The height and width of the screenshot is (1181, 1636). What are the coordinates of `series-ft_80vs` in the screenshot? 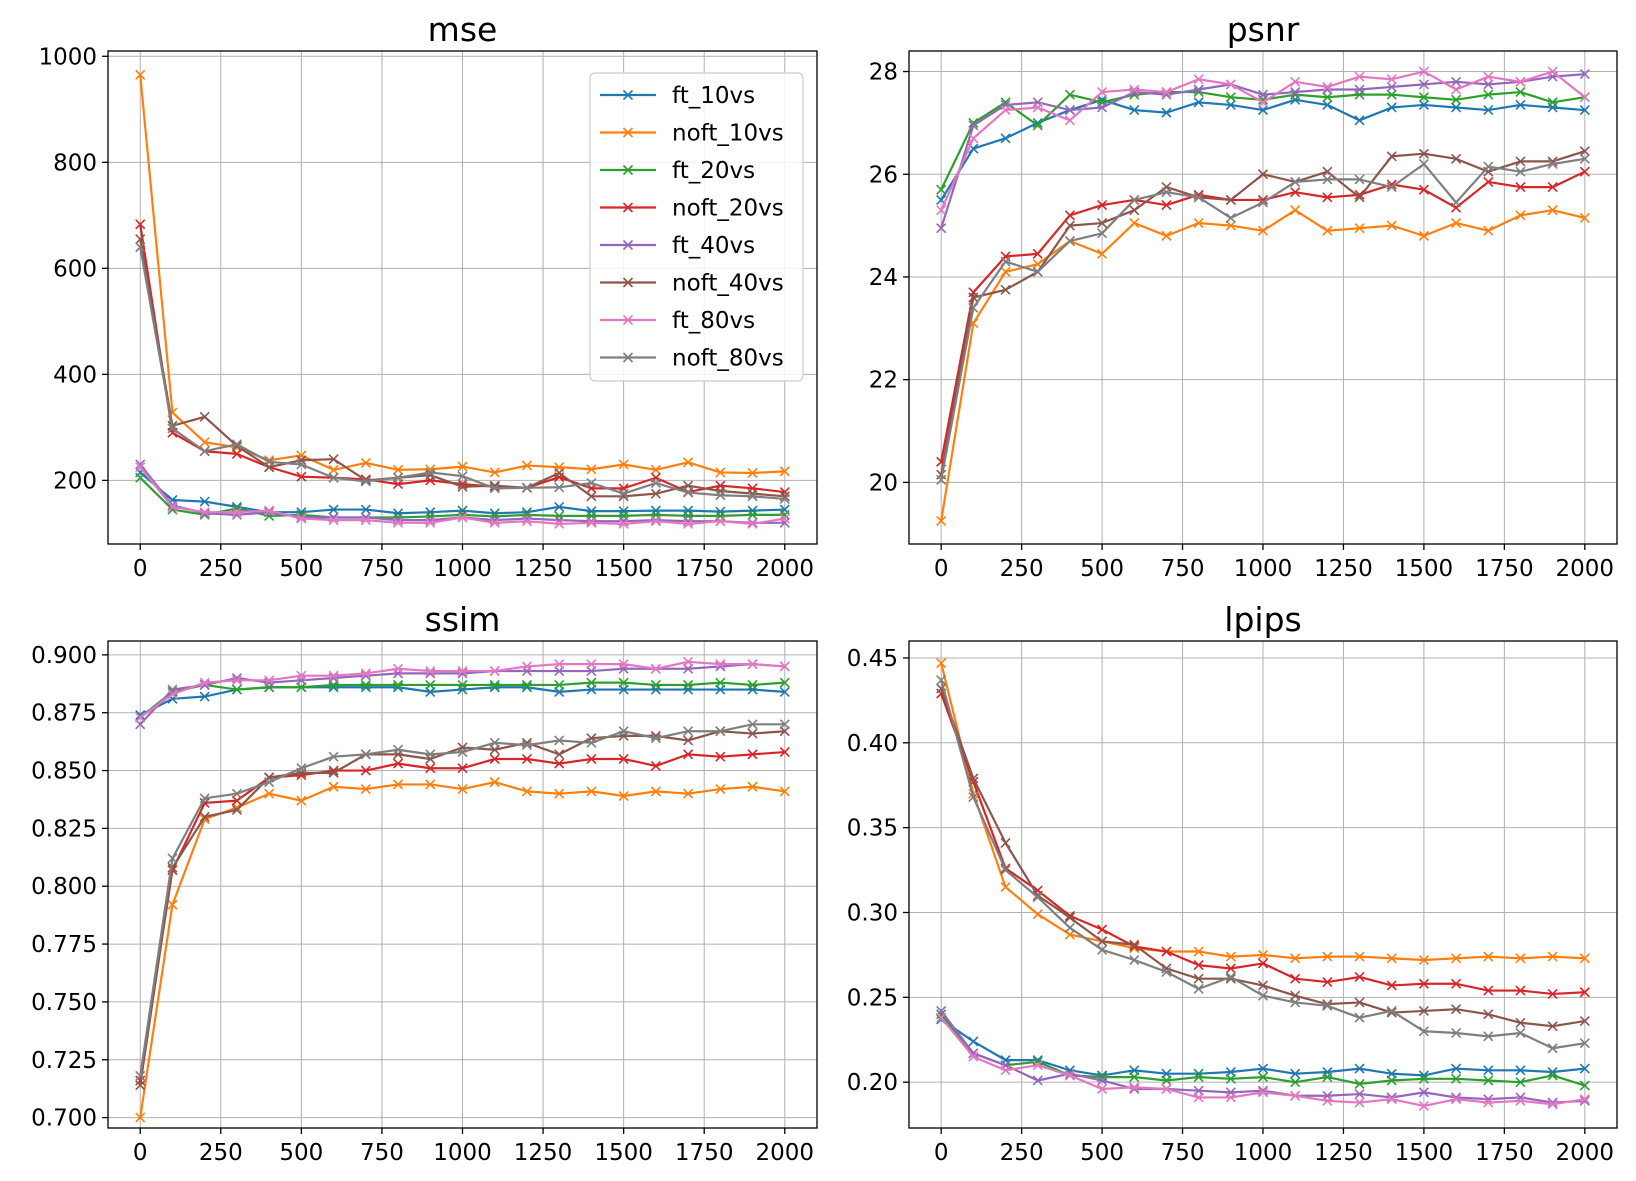 It's located at (462, 689).